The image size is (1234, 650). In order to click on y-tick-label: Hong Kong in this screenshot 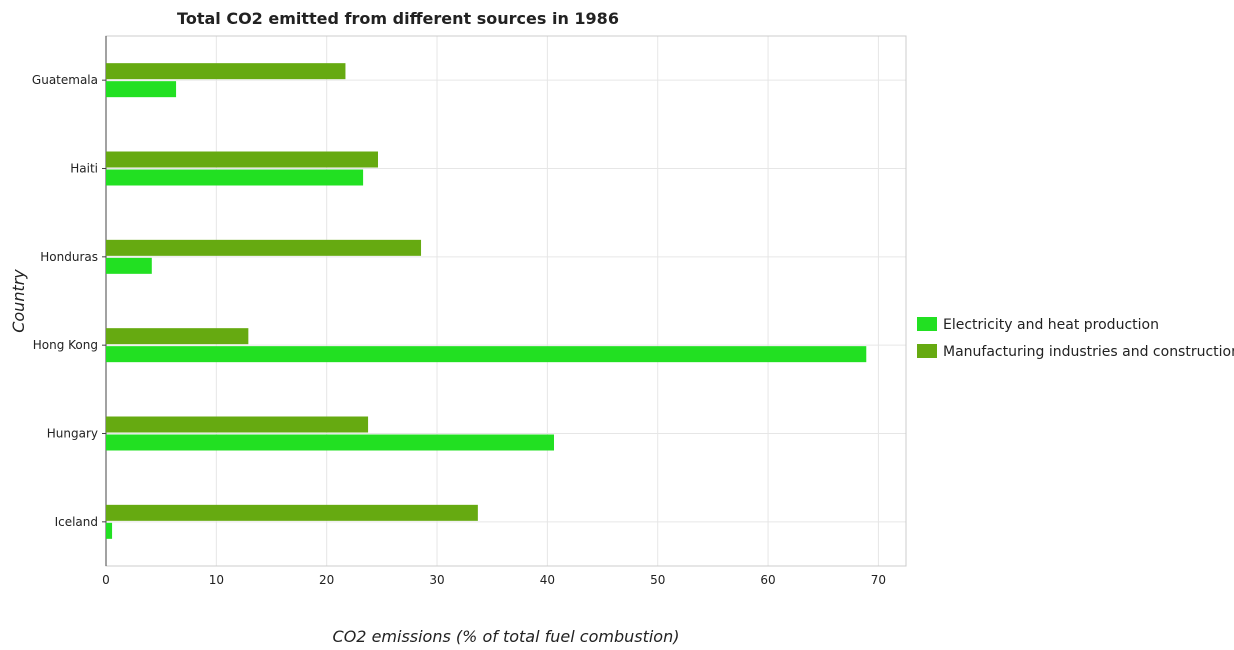, I will do `click(65, 345)`.